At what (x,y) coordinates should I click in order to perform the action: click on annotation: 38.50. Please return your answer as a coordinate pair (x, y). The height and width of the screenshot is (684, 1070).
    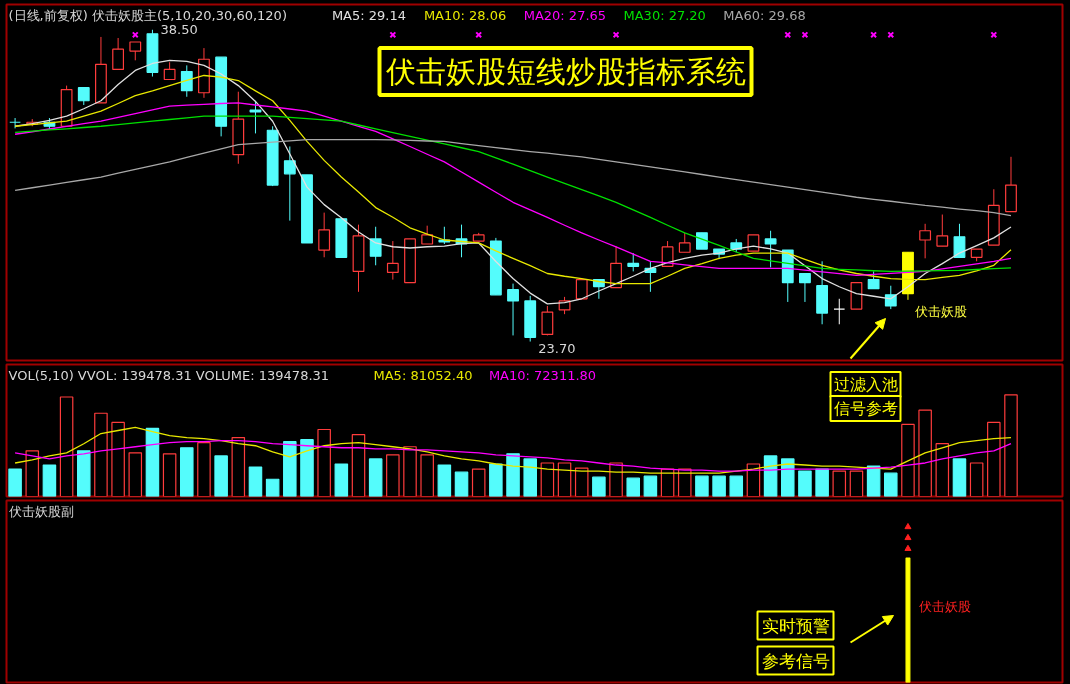
    Looking at the image, I should click on (179, 30).